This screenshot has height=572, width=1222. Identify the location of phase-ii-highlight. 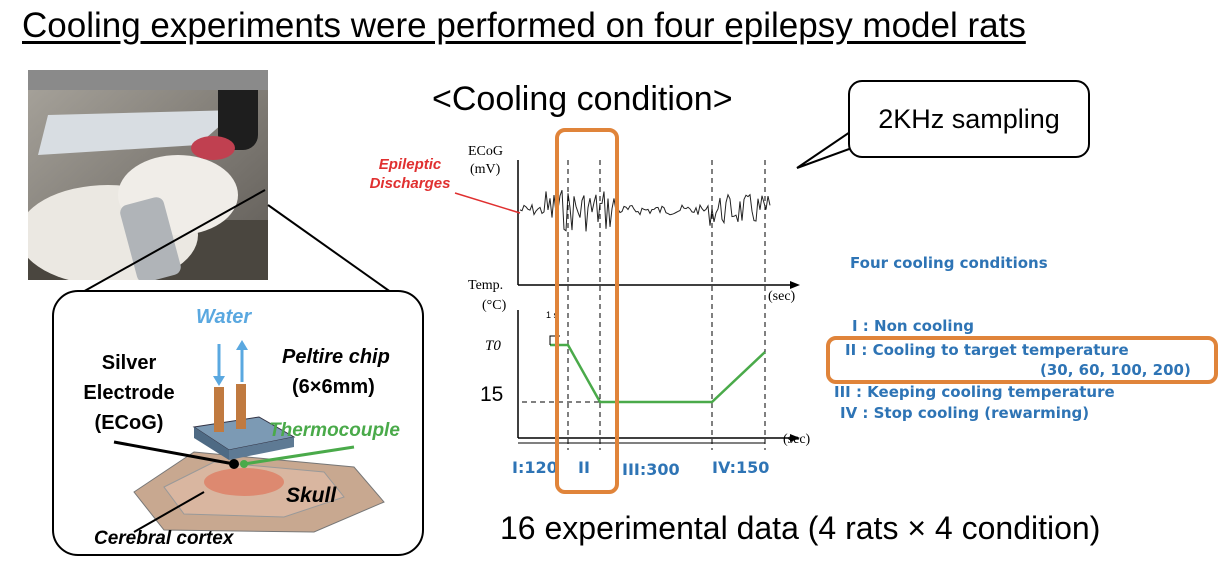
(587, 311).